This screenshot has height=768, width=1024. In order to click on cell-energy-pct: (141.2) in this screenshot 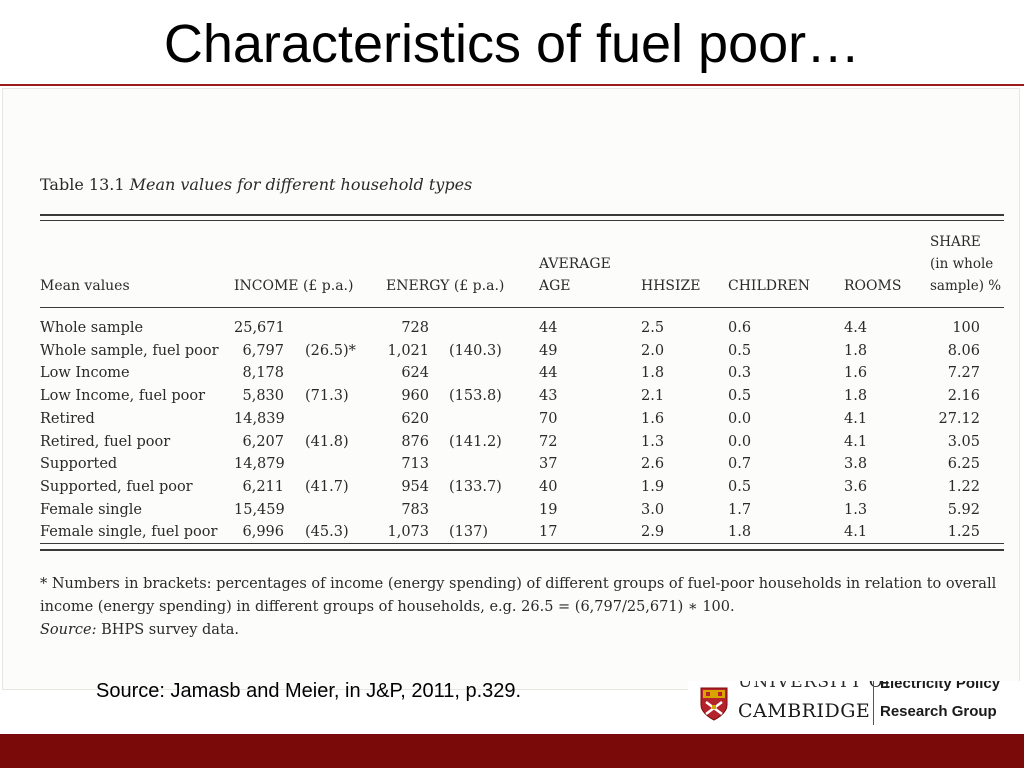, I will do `click(475, 441)`.